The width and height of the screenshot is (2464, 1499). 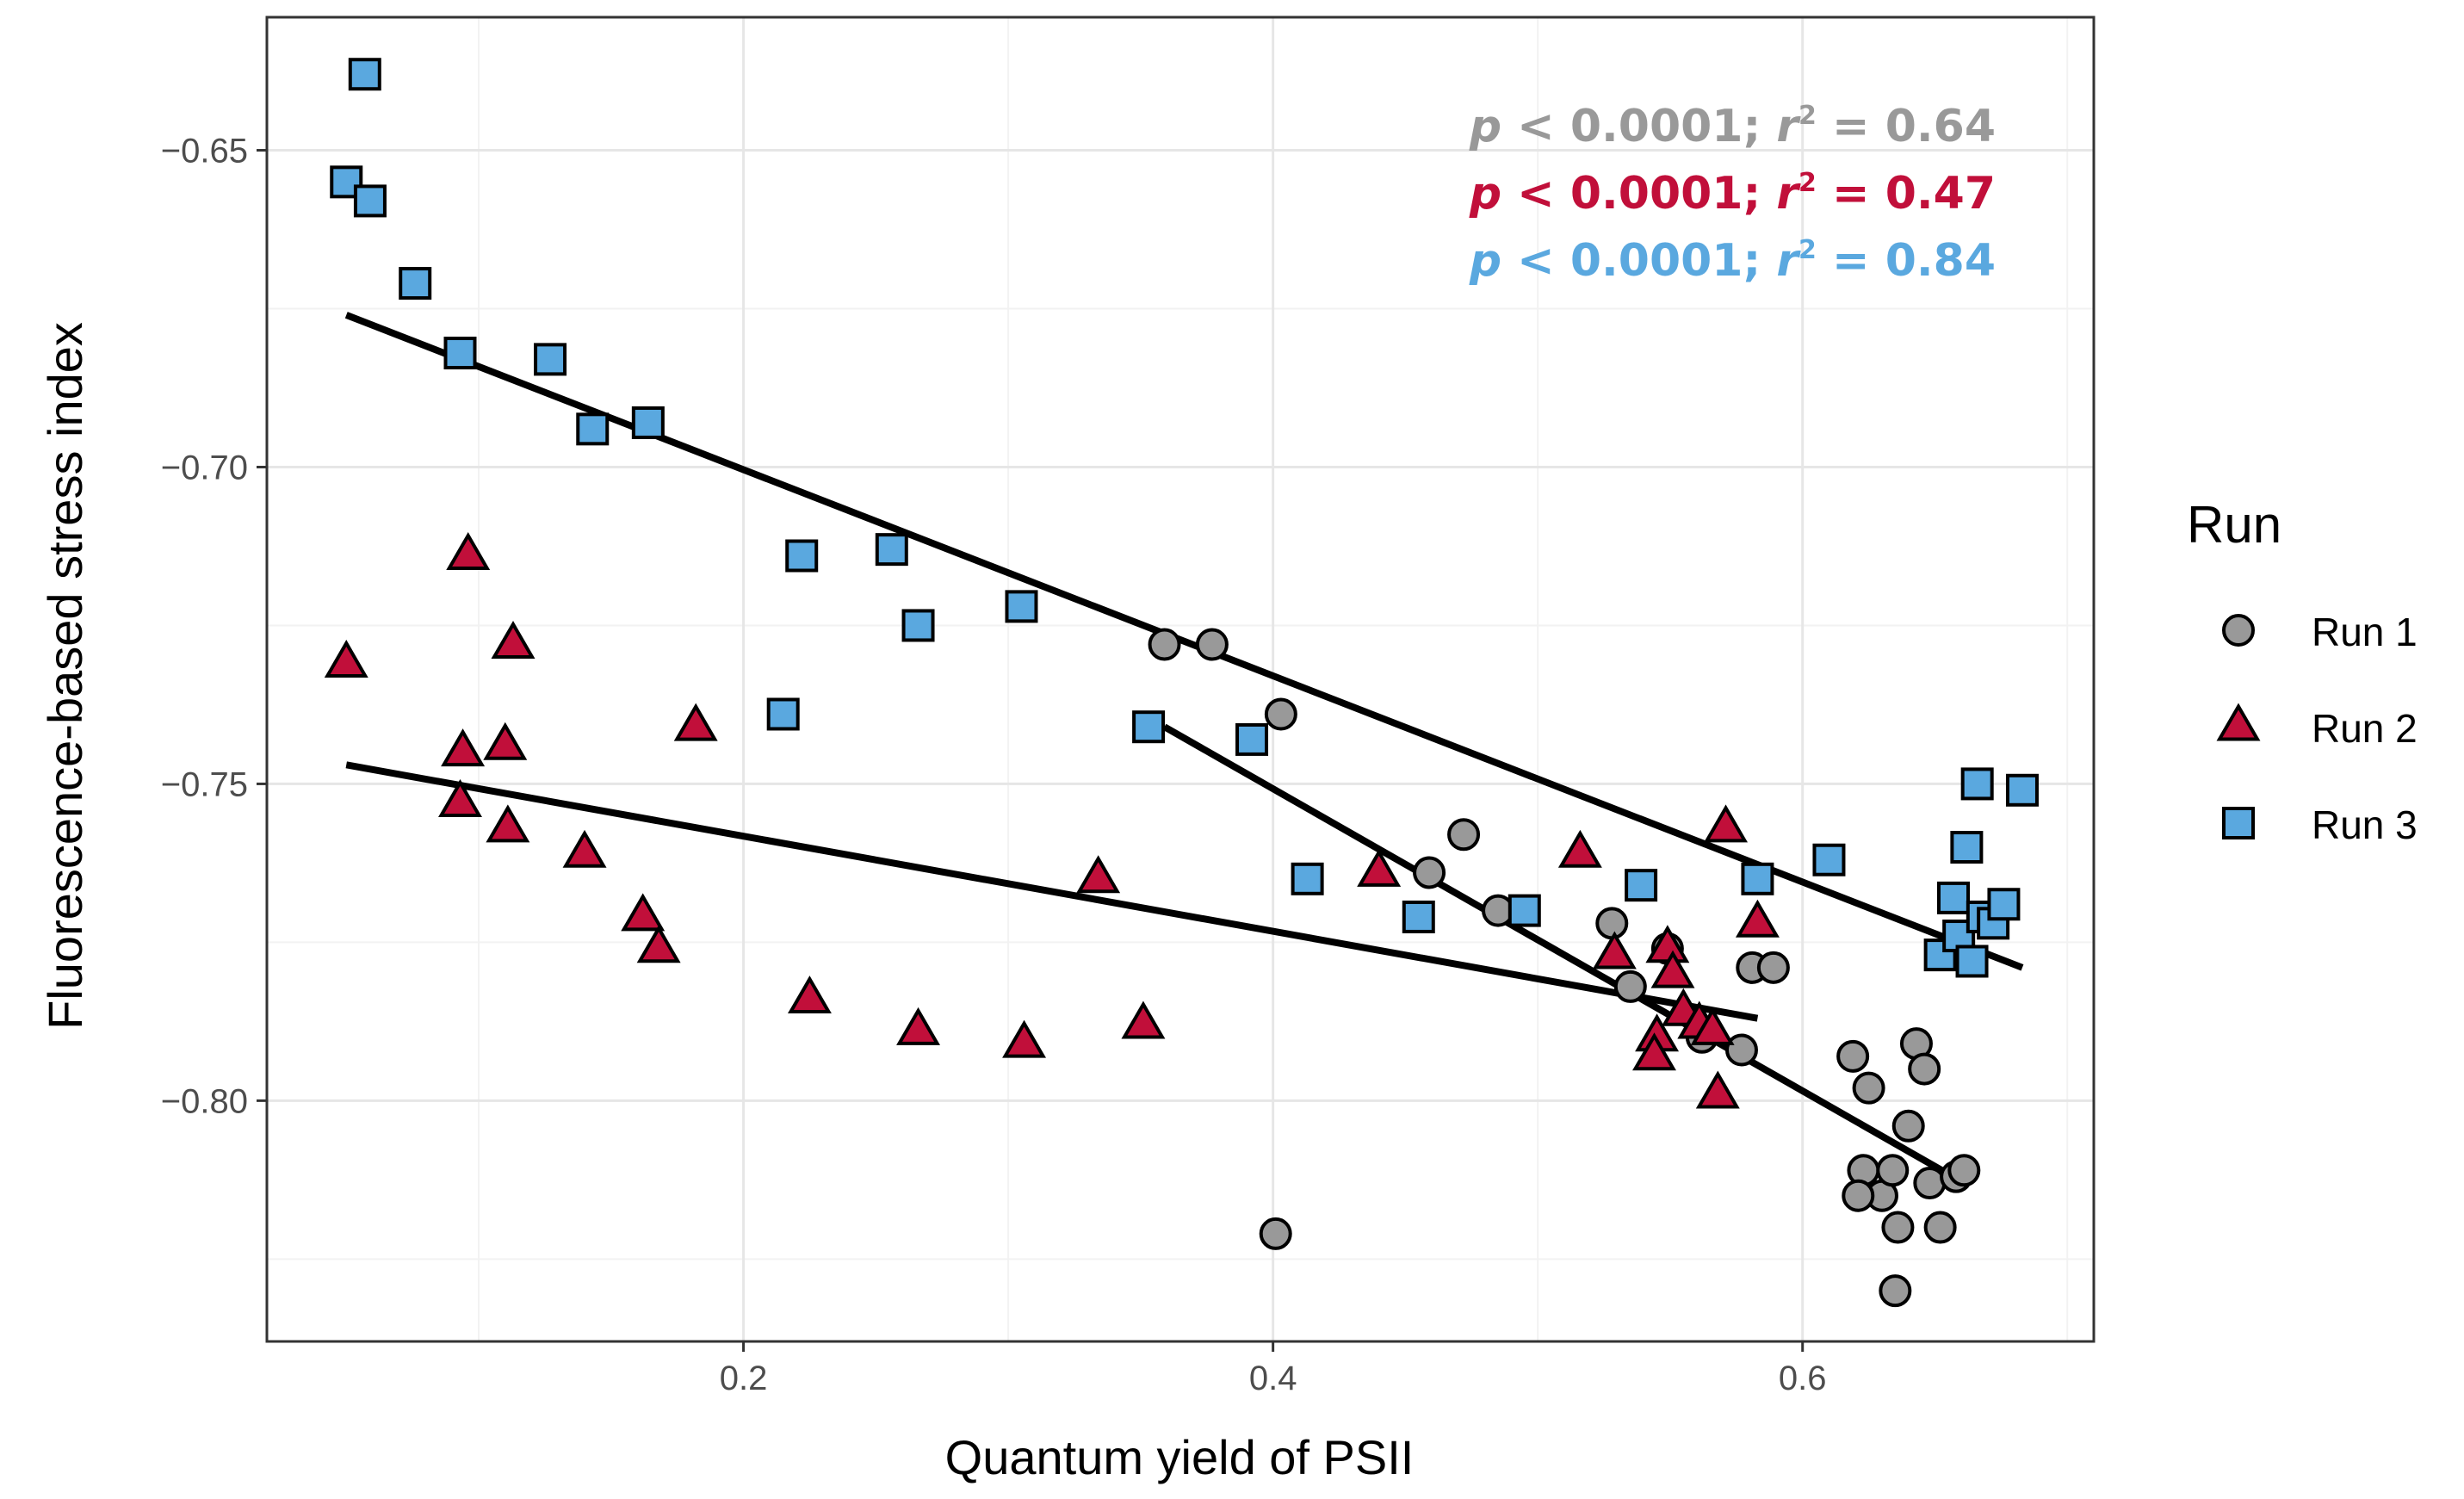 What do you see at coordinates (744, 1378) in the screenshot?
I see `x-tick-label: 0.2` at bounding box center [744, 1378].